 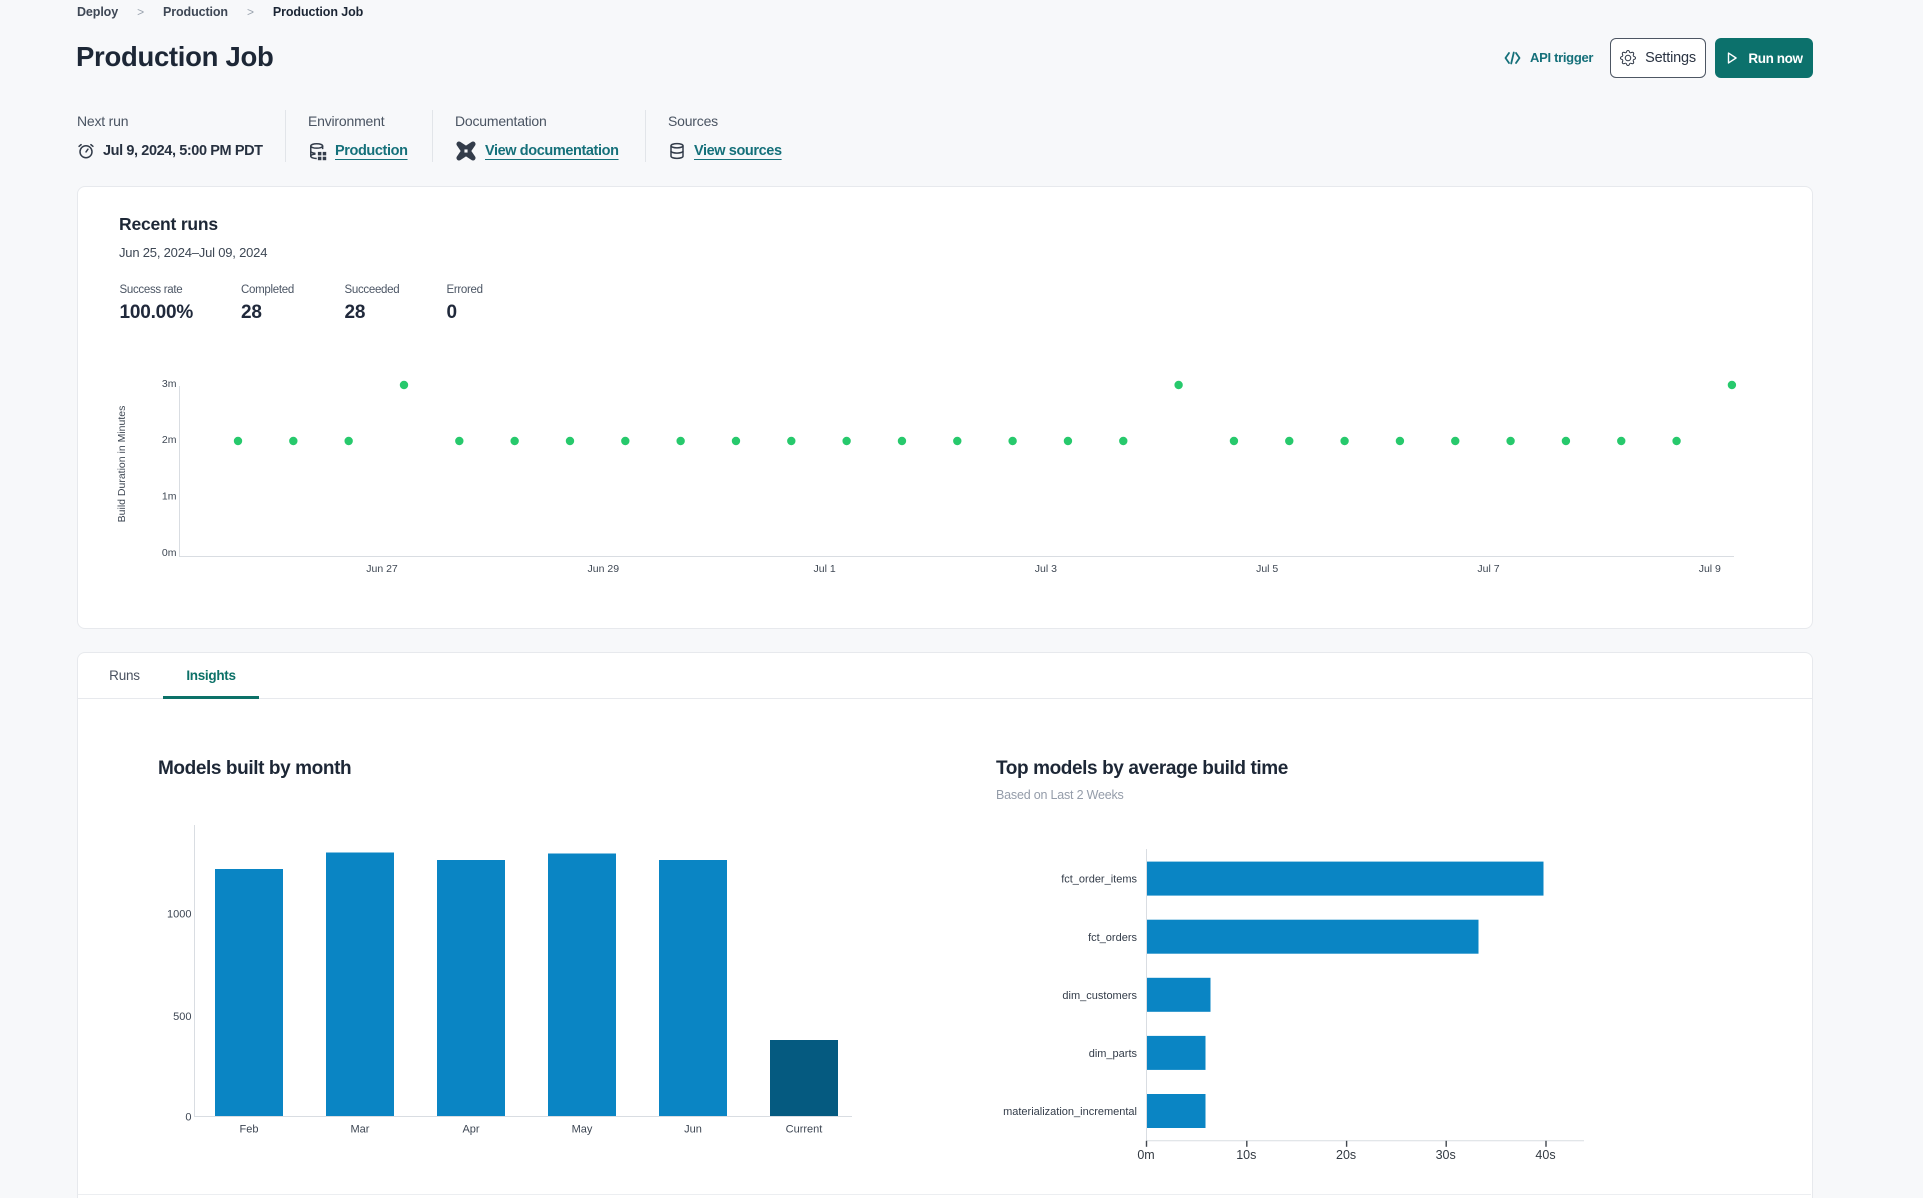 What do you see at coordinates (169, 497) in the screenshot?
I see `svg-text: 1m` at bounding box center [169, 497].